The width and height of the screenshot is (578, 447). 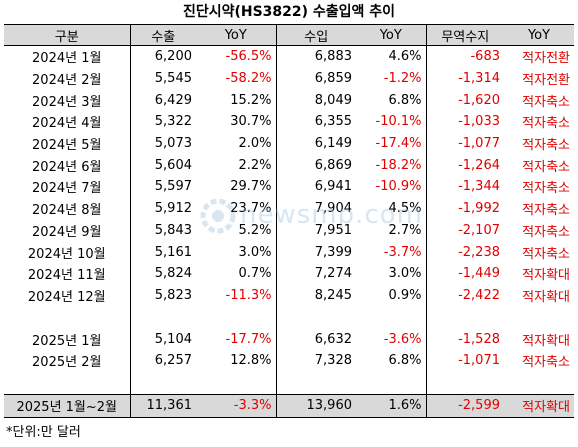 What do you see at coordinates (315, 360) in the screenshot?
I see `import-value: 7,328` at bounding box center [315, 360].